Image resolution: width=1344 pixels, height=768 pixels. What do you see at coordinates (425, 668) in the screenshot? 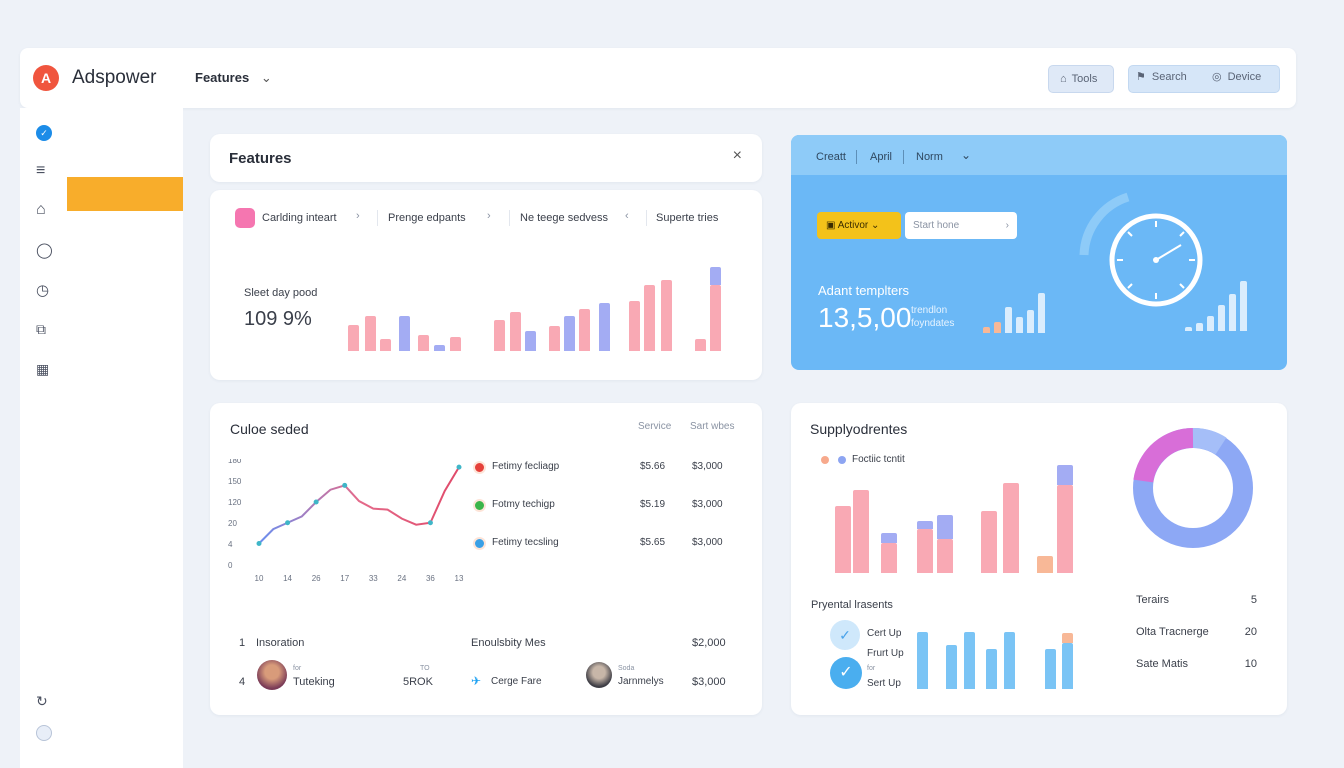
I see `user-caption-2: TO` at bounding box center [425, 668].